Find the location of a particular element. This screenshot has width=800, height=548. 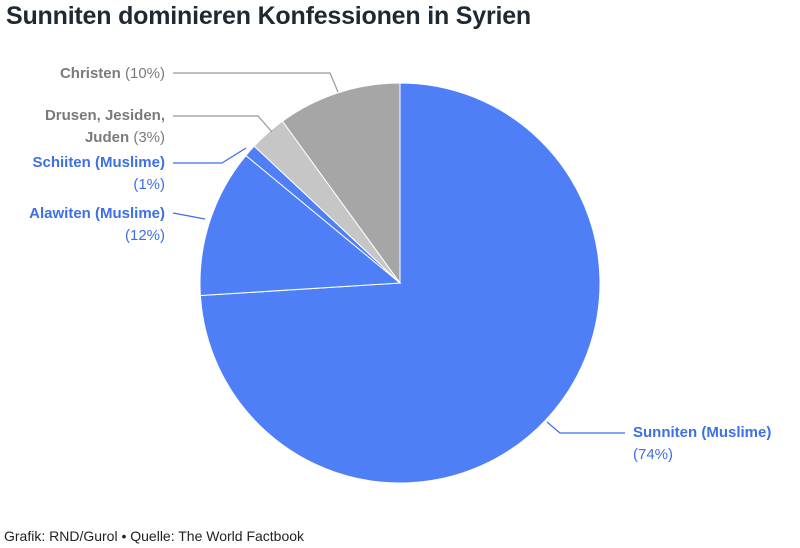

label-schiiten-name: Schiiten (Muslime) is located at coordinates (98, 162).